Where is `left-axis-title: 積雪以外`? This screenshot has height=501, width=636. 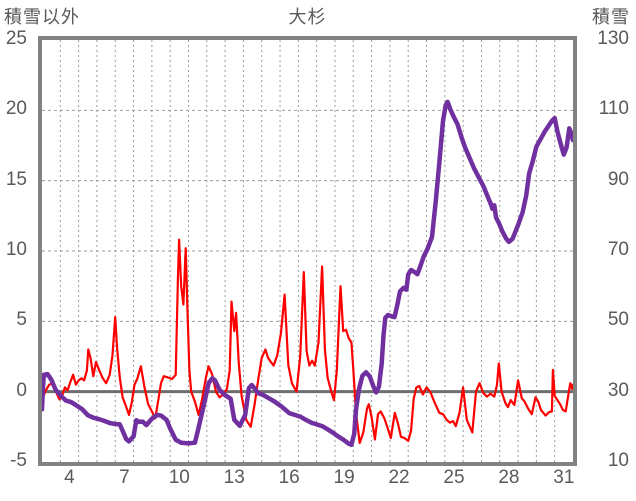
left-axis-title: 積雪以外 is located at coordinates (42, 17).